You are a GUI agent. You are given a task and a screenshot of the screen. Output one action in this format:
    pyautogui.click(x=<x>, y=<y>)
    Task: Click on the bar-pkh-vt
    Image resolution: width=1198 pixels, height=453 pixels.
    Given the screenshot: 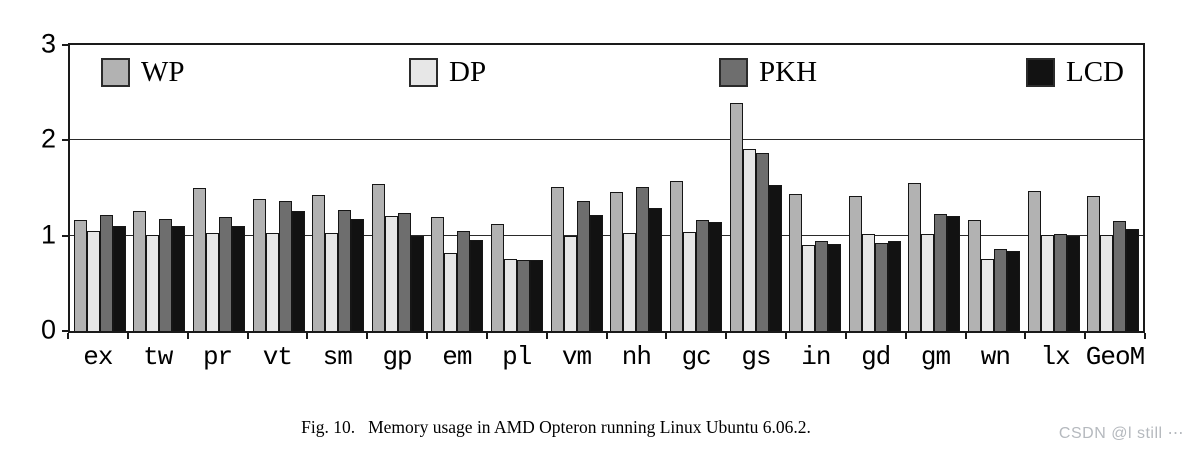 What is the action you would take?
    pyautogui.click(x=285, y=266)
    